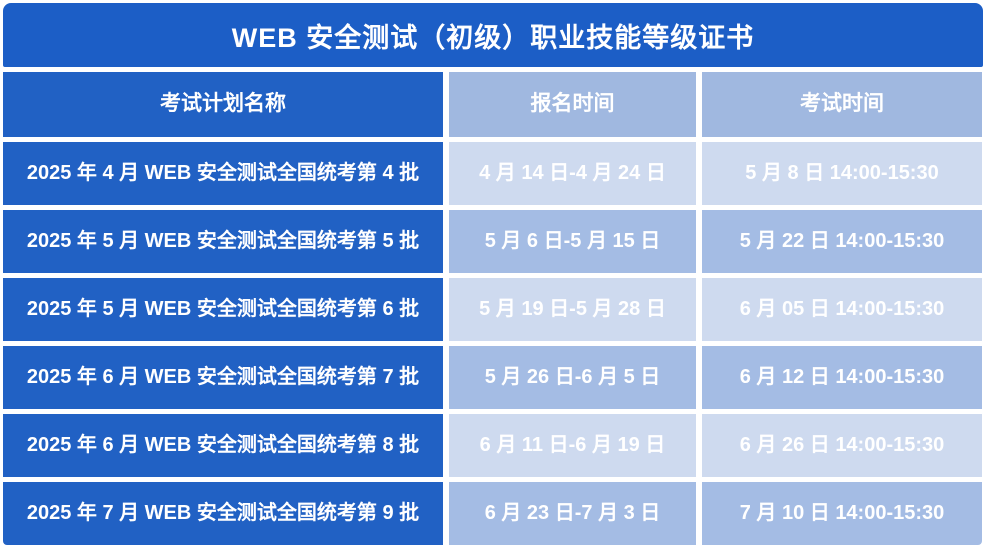 Image resolution: width=986 pixels, height=560 pixels. Describe the element at coordinates (223, 513) in the screenshot. I see `plan-name-cell: 2025 年 7 月 WEB 安全测试全国统考第 9 批` at that location.